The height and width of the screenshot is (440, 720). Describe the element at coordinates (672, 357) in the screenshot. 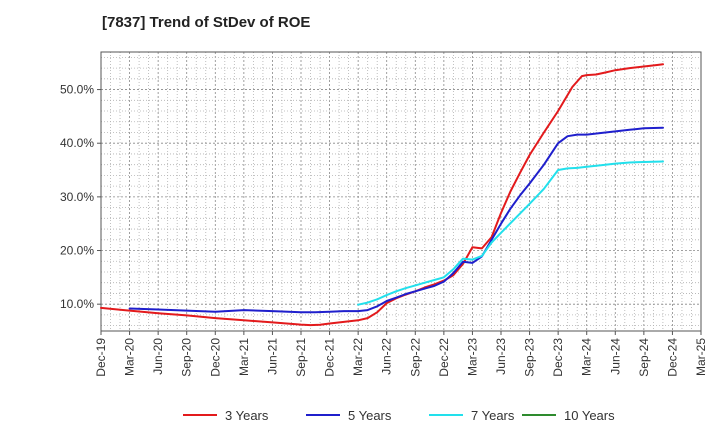

I see `x-tick-label: Dec-24` at that location.